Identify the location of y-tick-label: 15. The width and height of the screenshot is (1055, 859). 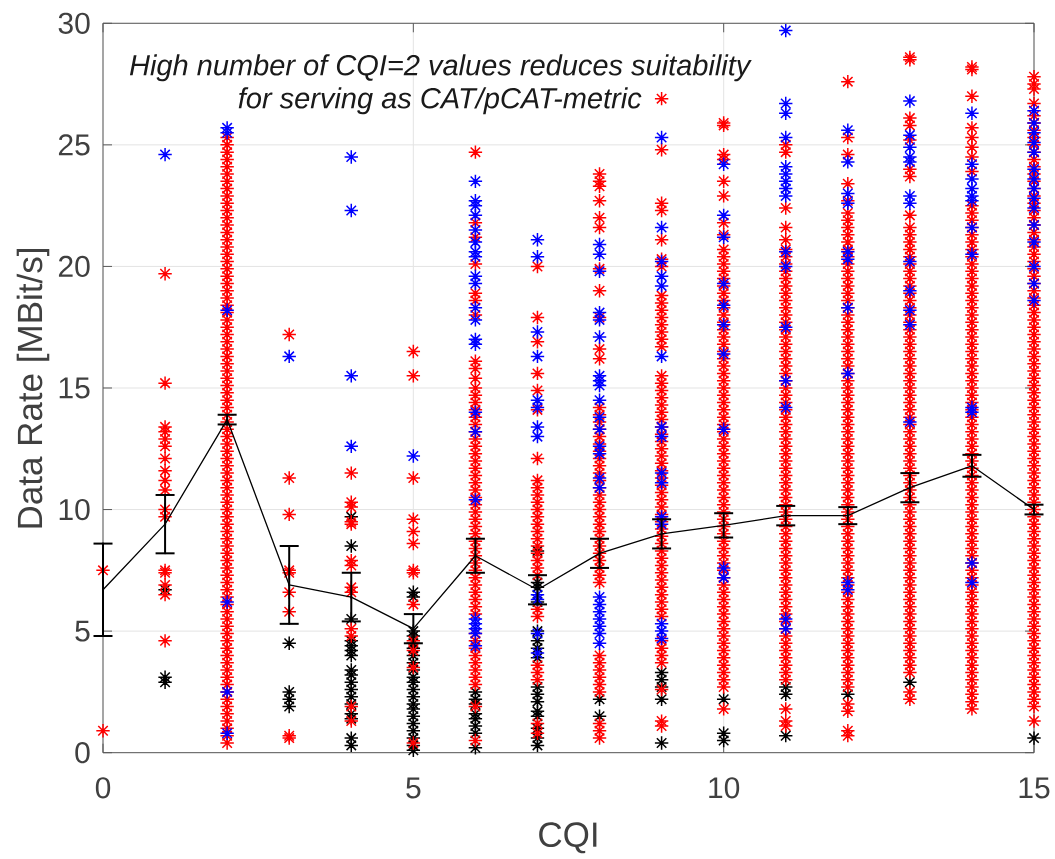
(74, 388).